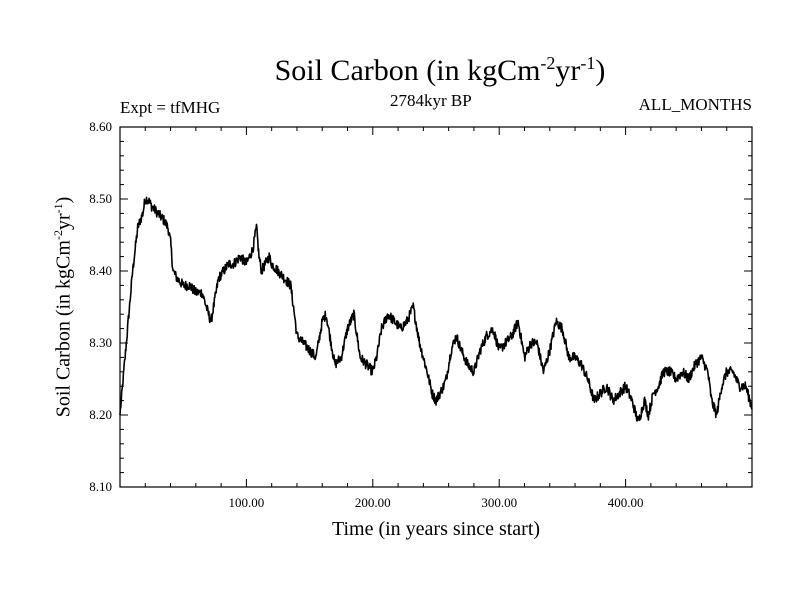 The image size is (800, 600). What do you see at coordinates (62, 307) in the screenshot?
I see `y-axis-title: Soil Carbon (in kgCm-2yr-1)` at bounding box center [62, 307].